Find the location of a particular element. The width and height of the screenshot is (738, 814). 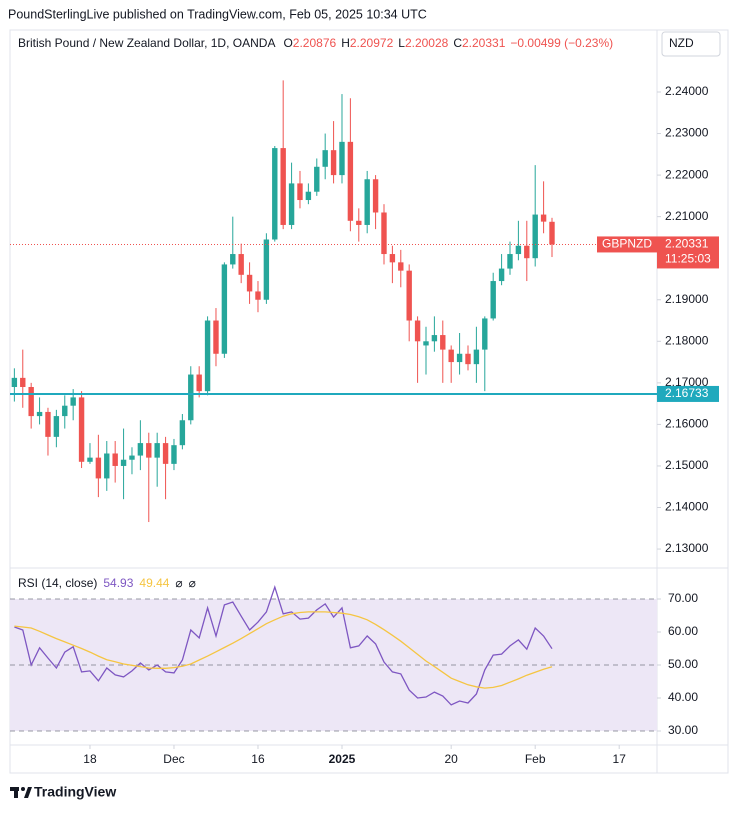

x-tick-label: Feb is located at coordinates (535, 759).